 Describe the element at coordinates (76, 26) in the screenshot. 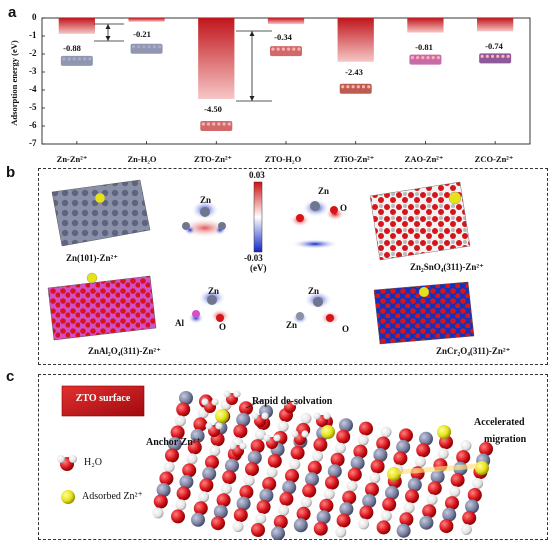

I see `bar` at that location.